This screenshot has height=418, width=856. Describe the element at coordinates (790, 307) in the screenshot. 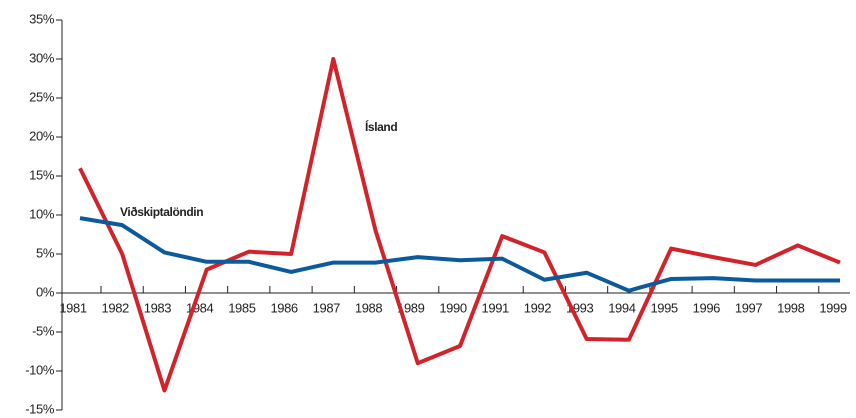

I see `x-tick-label: 1998` at that location.